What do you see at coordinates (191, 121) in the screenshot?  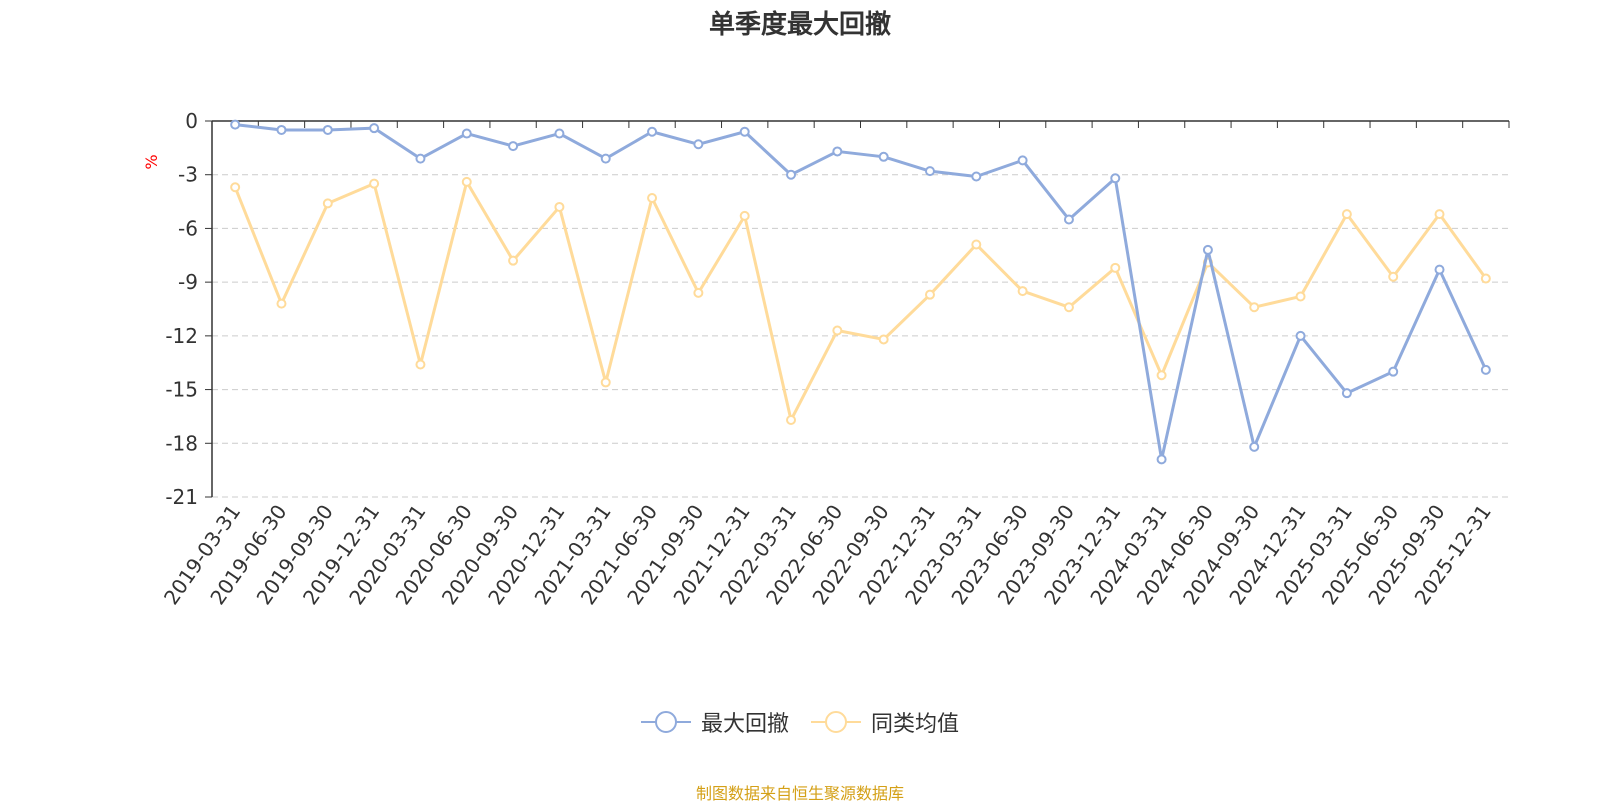 I see `y-tick-label: 0` at bounding box center [191, 121].